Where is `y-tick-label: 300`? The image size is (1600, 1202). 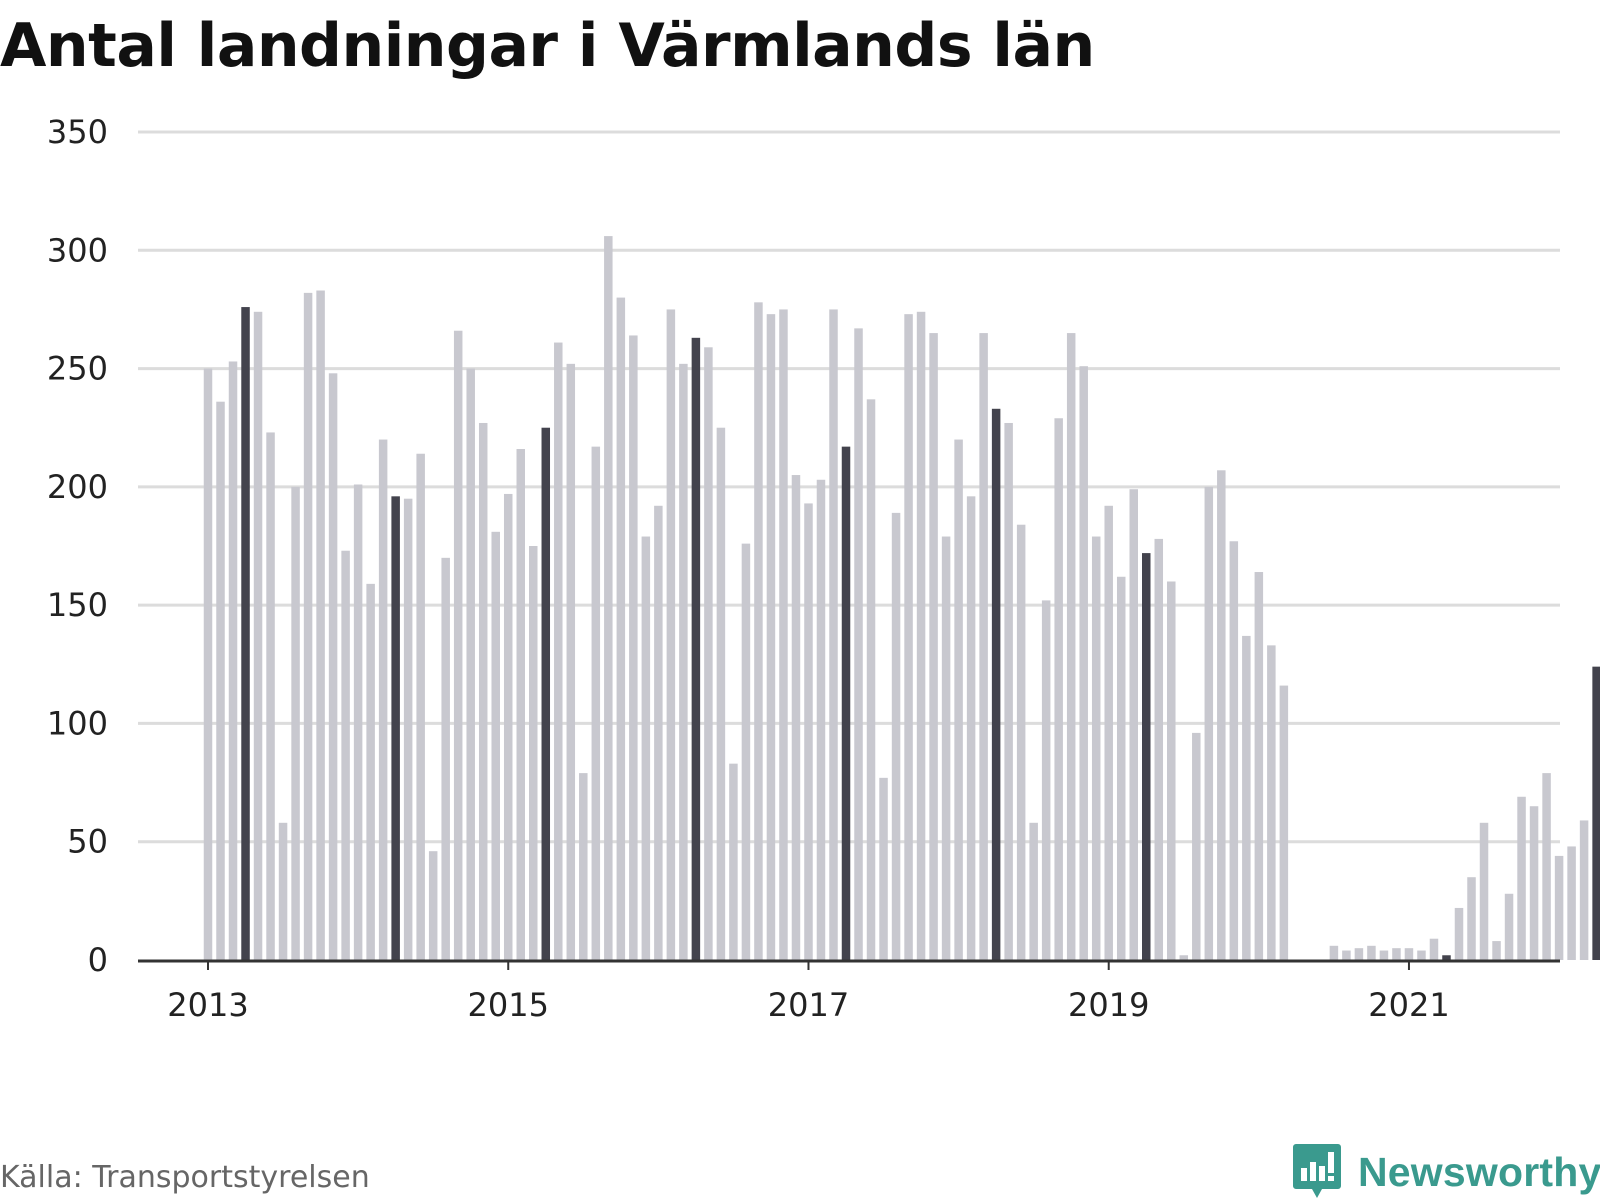
y-tick-label: 300 is located at coordinates (77, 250).